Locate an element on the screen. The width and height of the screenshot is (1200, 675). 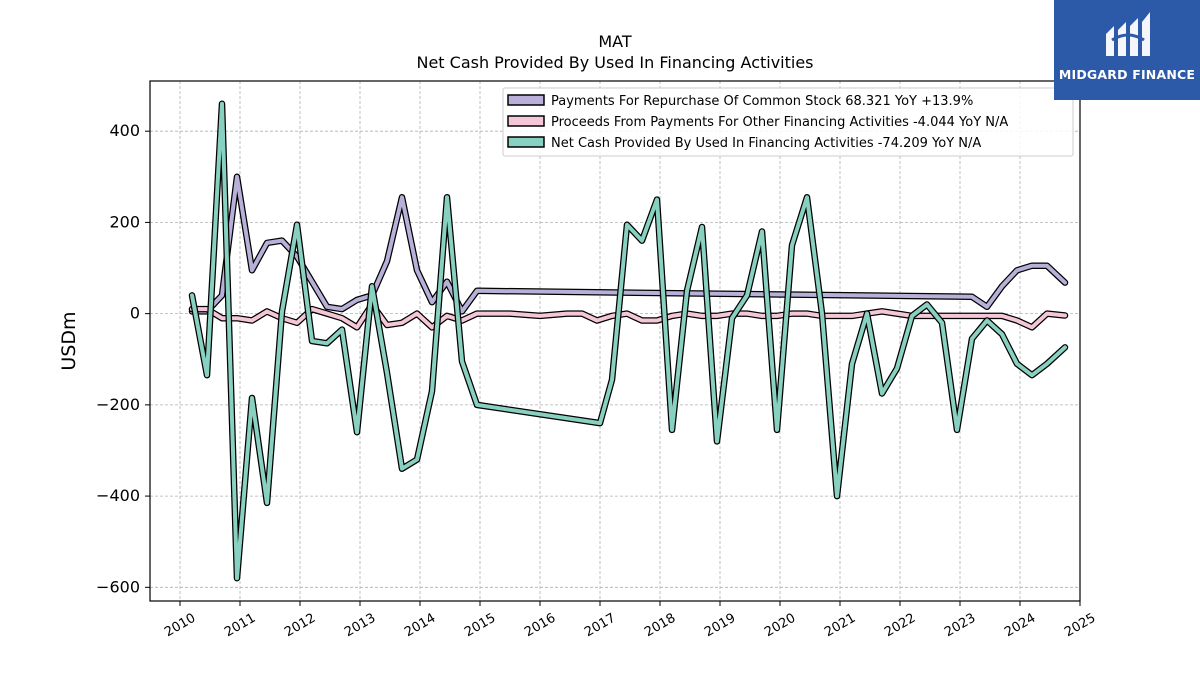
y-tick-label: −400 is located at coordinates (118, 495).